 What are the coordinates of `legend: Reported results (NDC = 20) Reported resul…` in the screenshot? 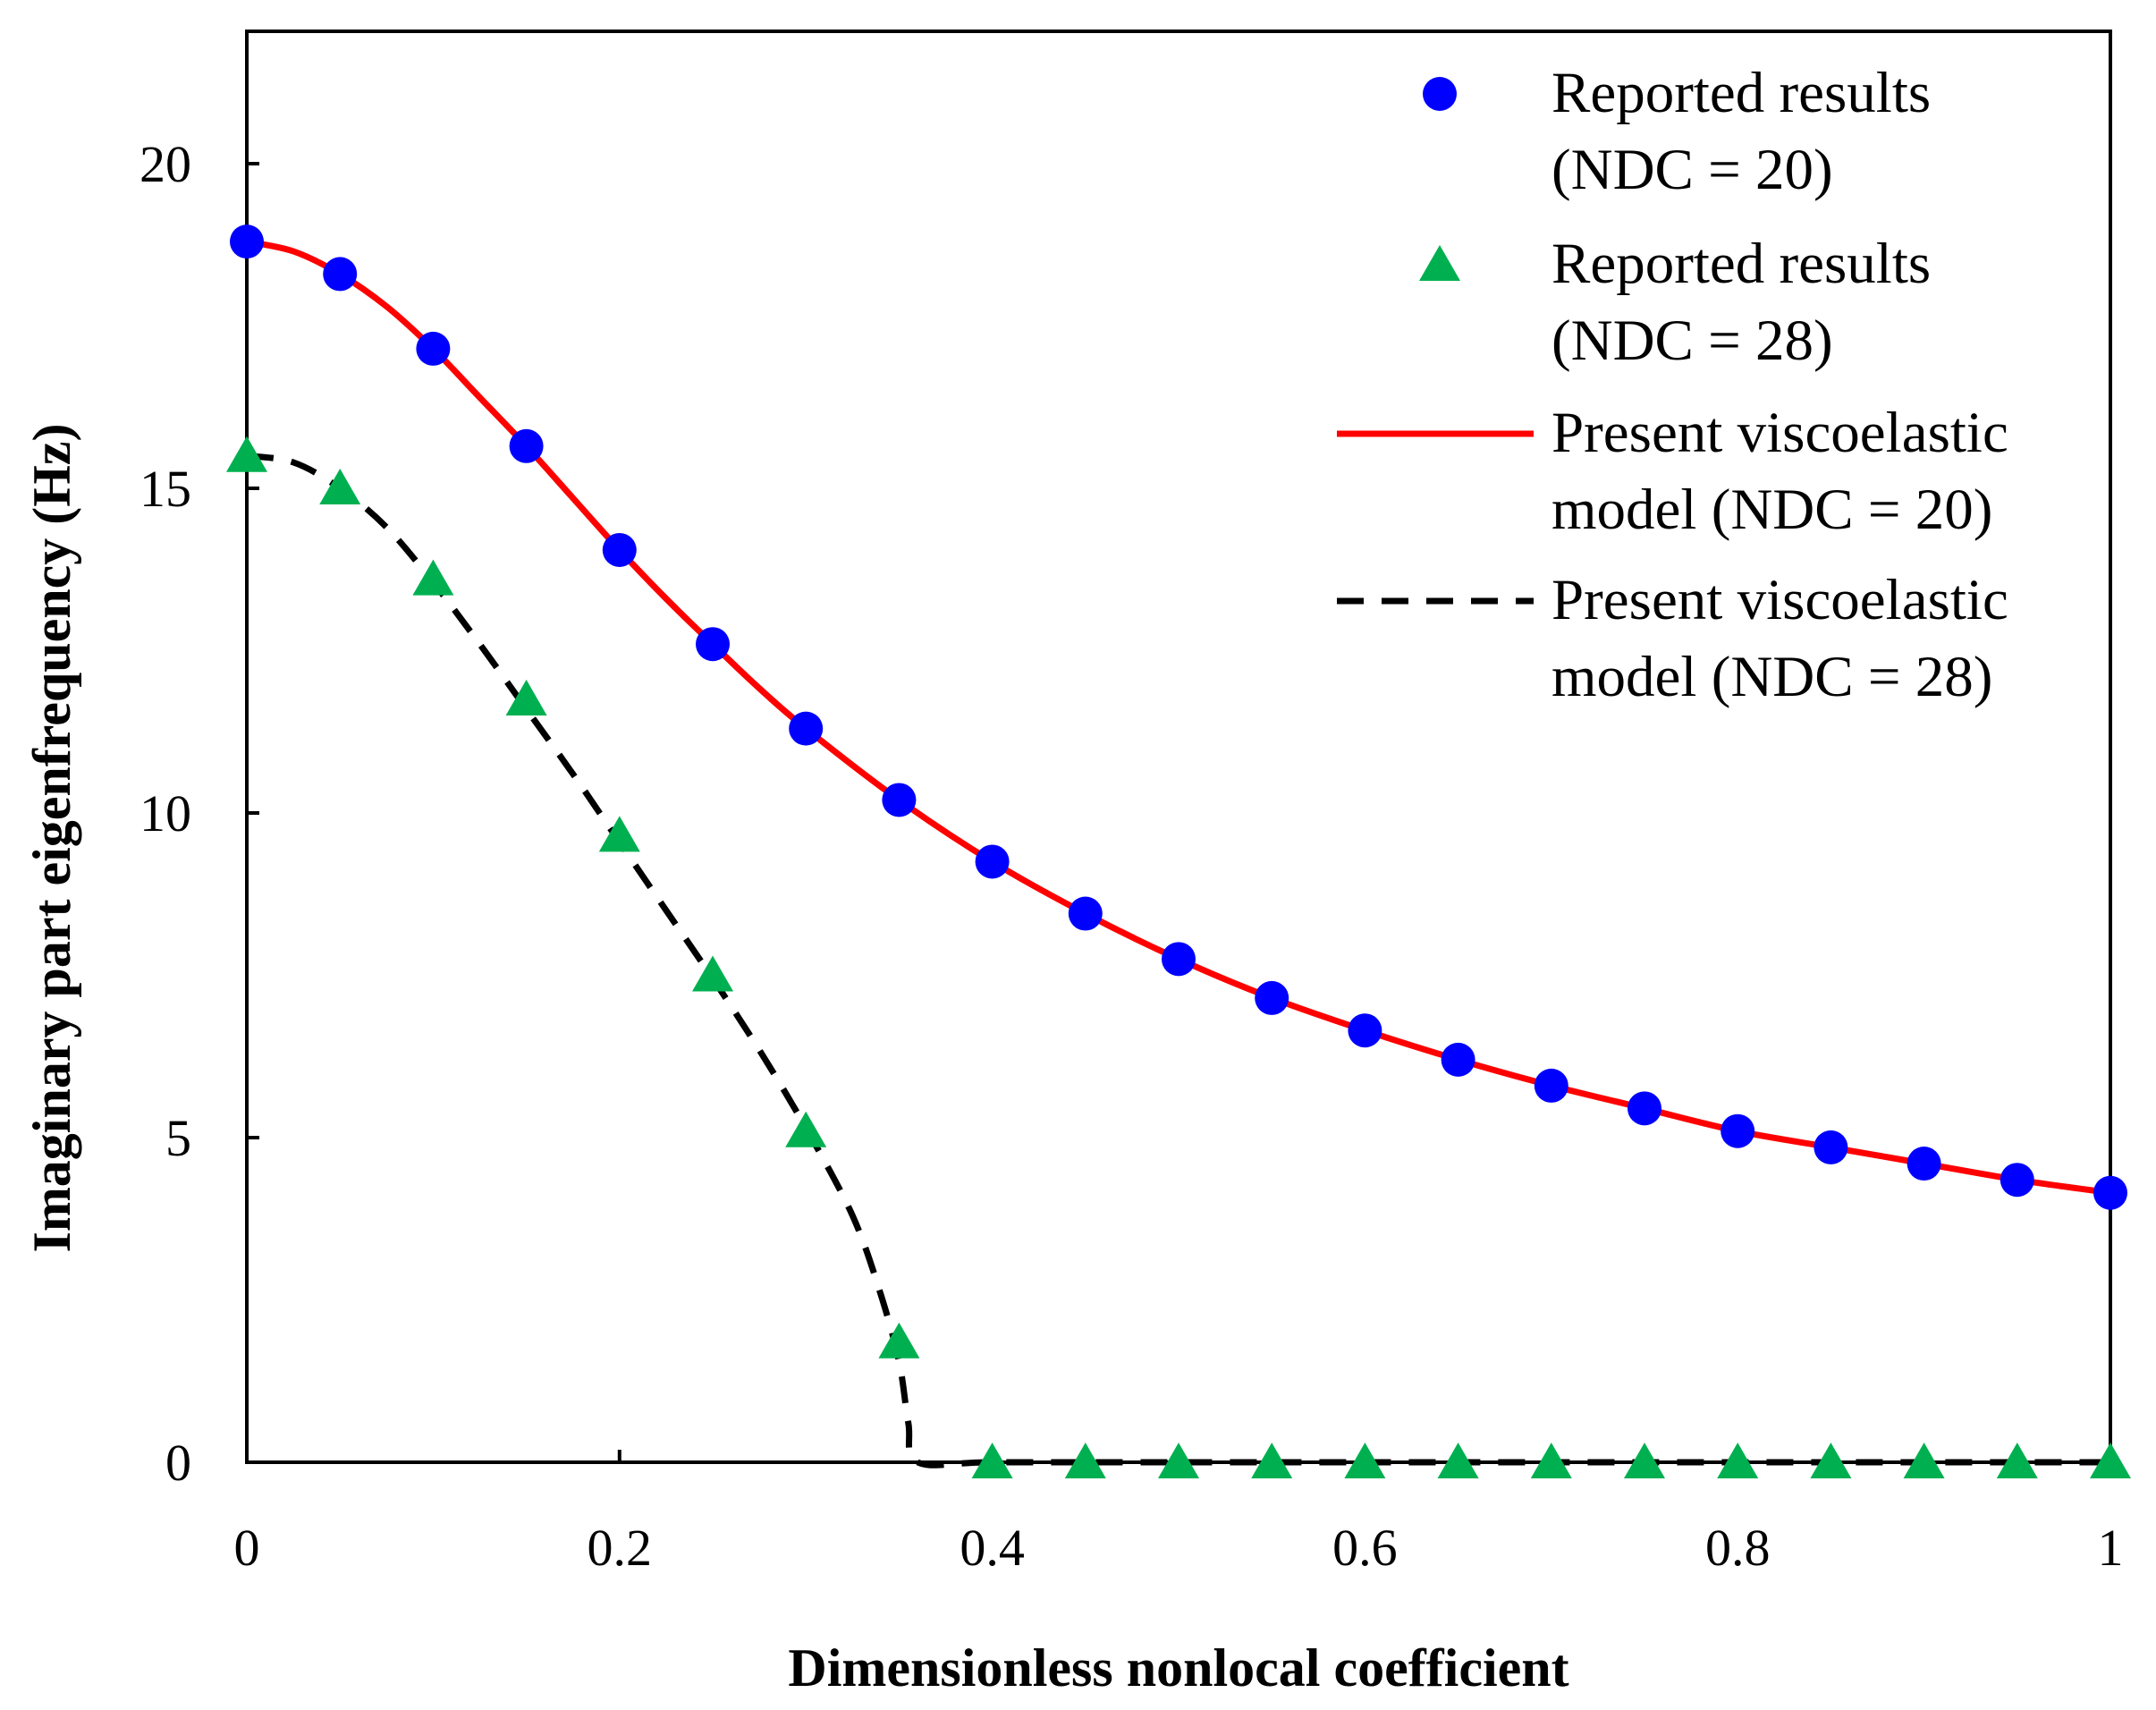 It's located at (1673, 385).